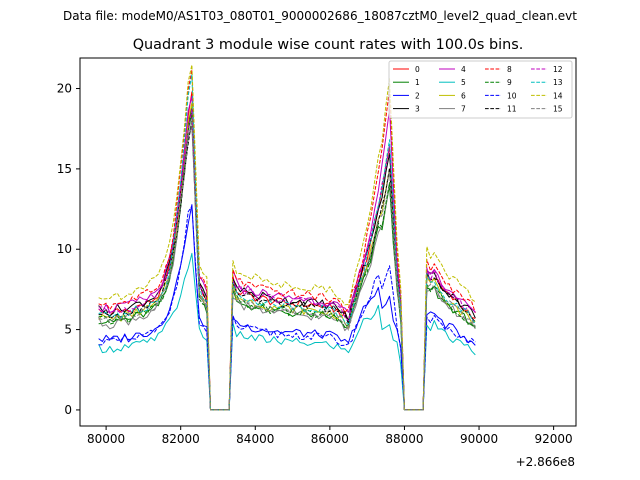 The image size is (640, 480). I want to click on legend-label-5: 5, so click(463, 82).